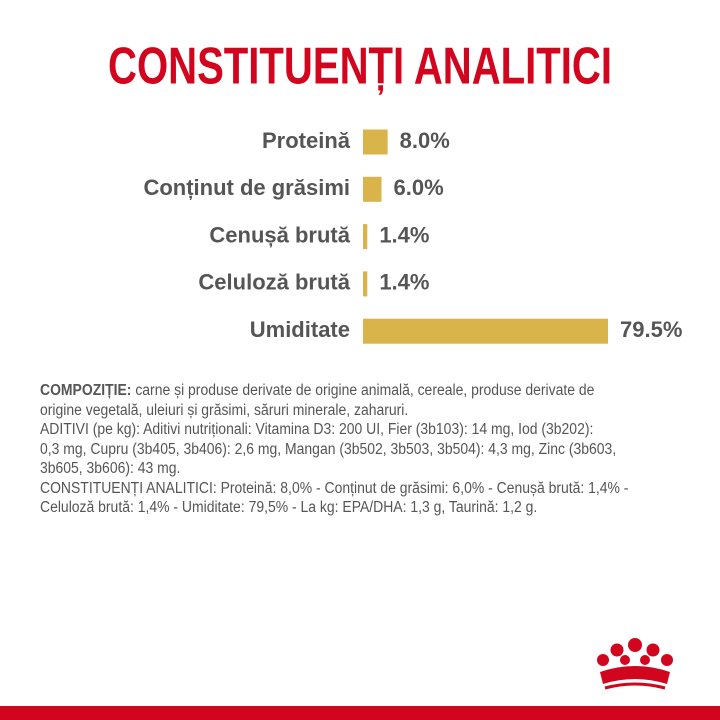  Describe the element at coordinates (337, 469) in the screenshot. I see `text-line: 3b605, 3b606): 43 mg.` at that location.